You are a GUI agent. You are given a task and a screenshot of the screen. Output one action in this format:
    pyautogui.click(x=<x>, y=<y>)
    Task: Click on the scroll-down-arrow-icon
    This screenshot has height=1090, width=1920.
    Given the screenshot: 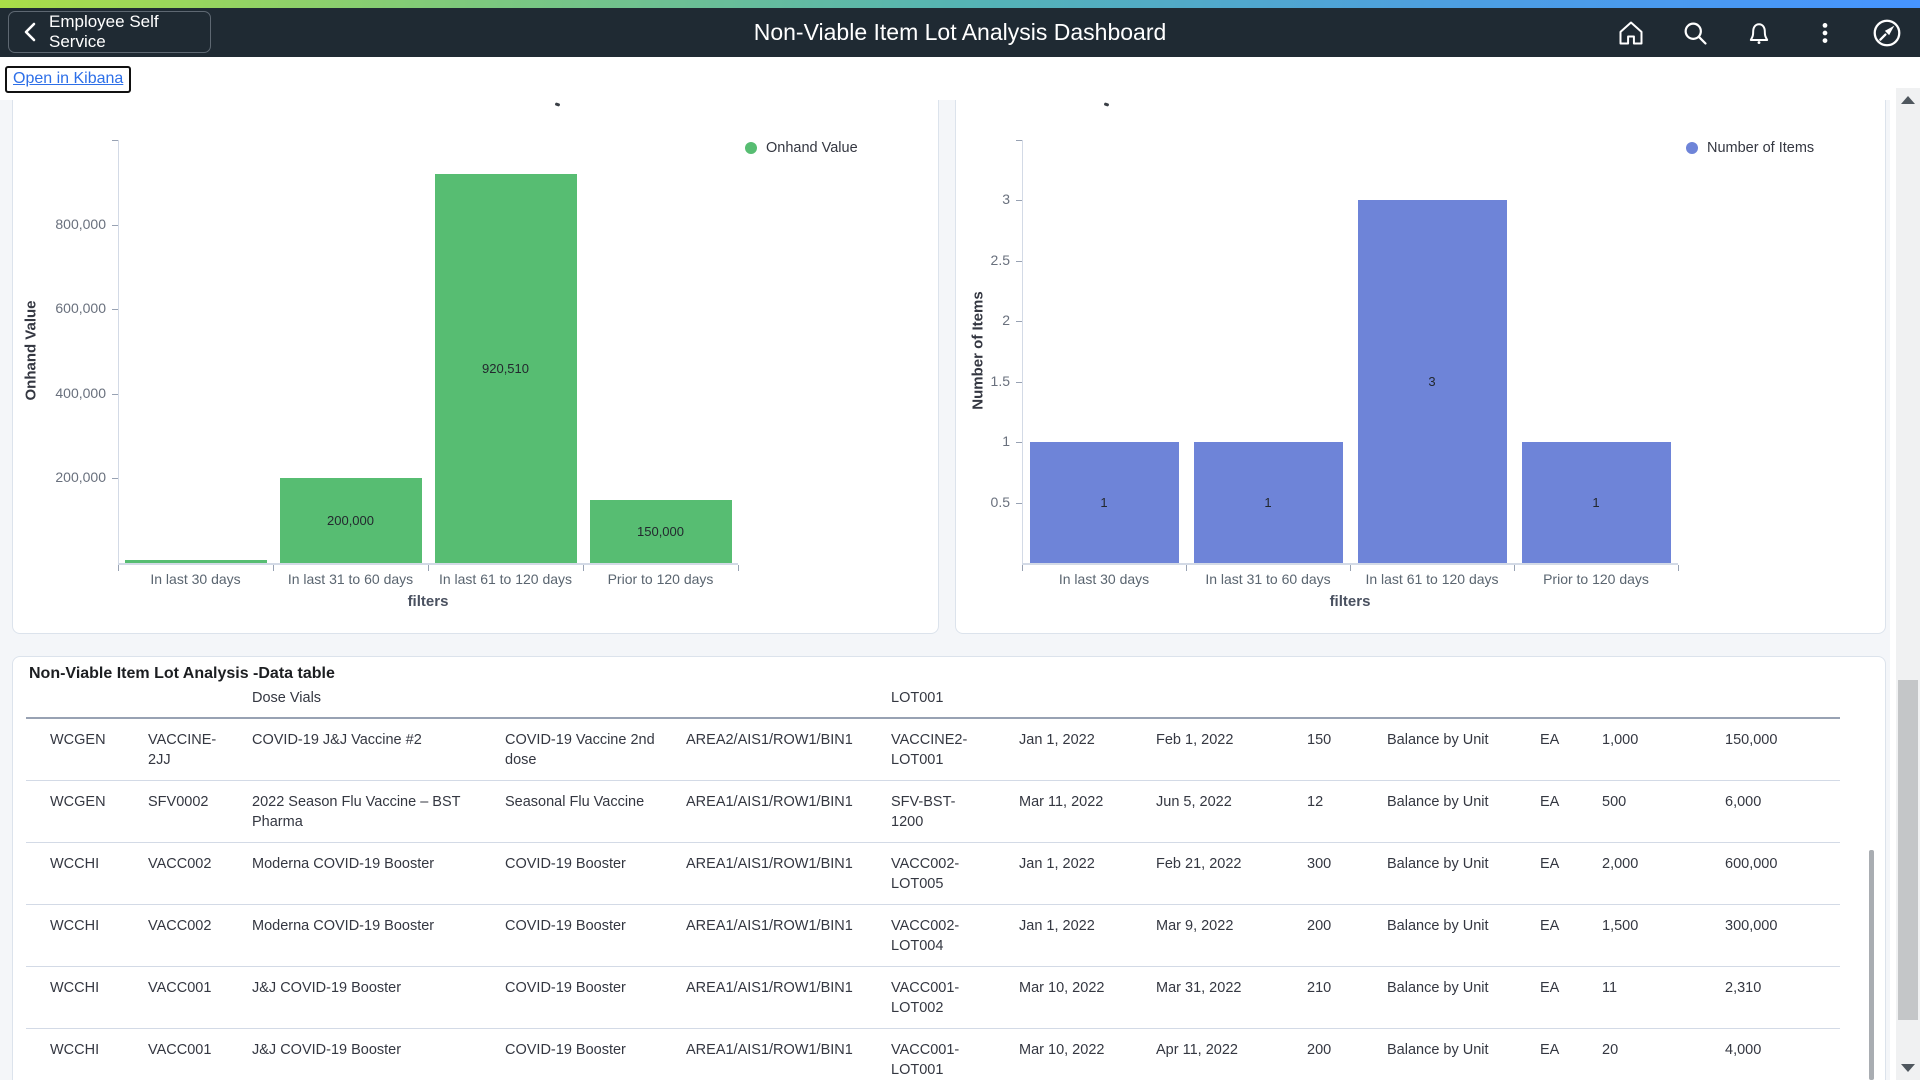 What is the action you would take?
    pyautogui.click(x=1908, y=1068)
    